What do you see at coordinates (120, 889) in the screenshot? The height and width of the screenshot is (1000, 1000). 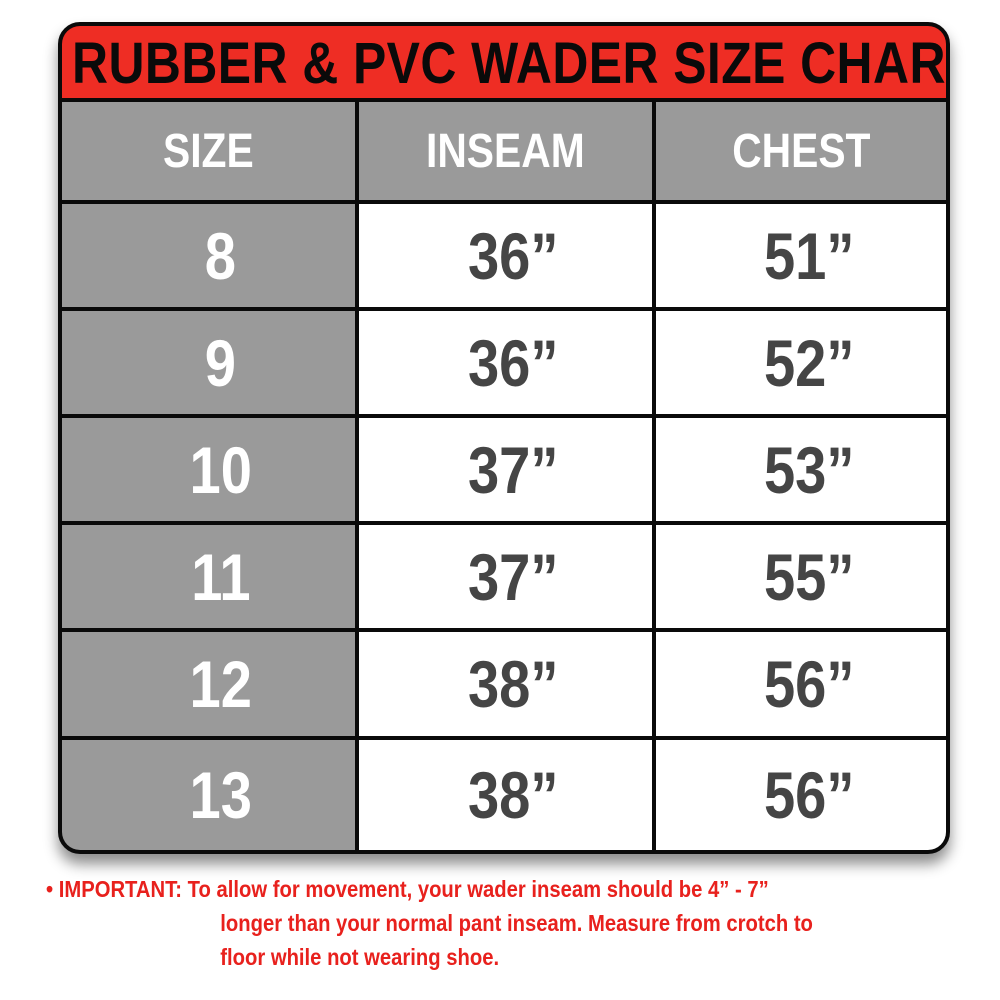 I see `note-label: IMPORTANT:` at bounding box center [120, 889].